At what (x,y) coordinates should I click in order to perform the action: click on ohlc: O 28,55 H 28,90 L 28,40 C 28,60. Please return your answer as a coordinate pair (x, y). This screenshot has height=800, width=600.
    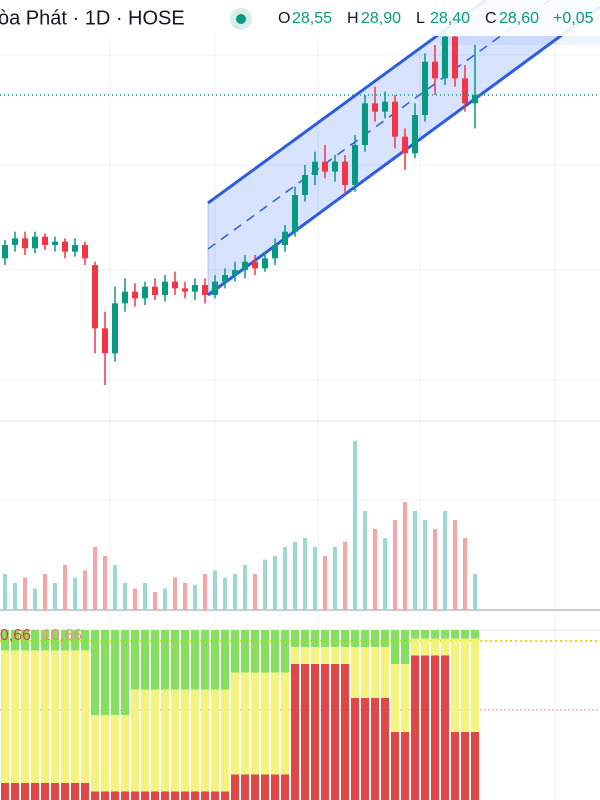
    Looking at the image, I should click on (408, 18).